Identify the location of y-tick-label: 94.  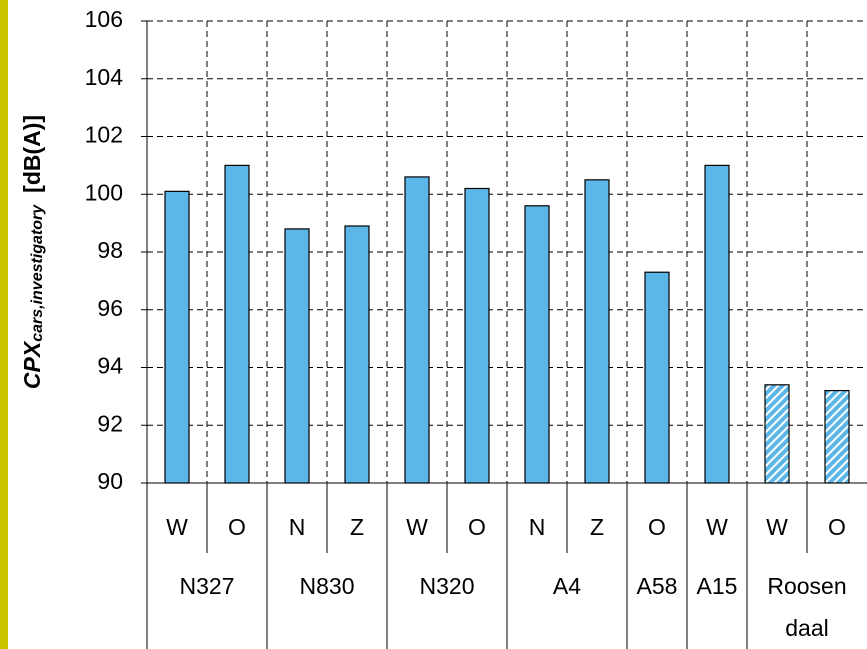
(110, 366).